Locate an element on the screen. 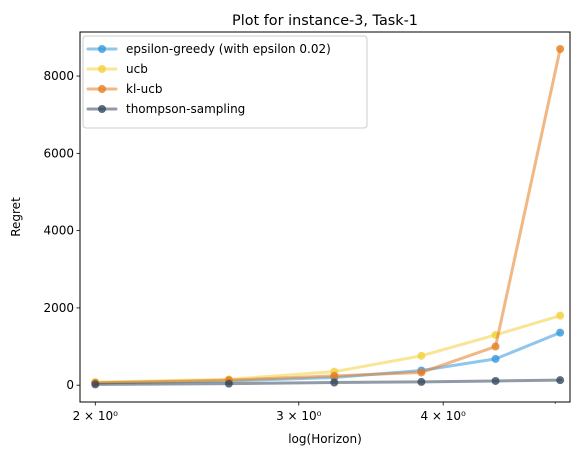 The width and height of the screenshot is (583, 457). y-tick-label: 0 is located at coordinates (70, 385).